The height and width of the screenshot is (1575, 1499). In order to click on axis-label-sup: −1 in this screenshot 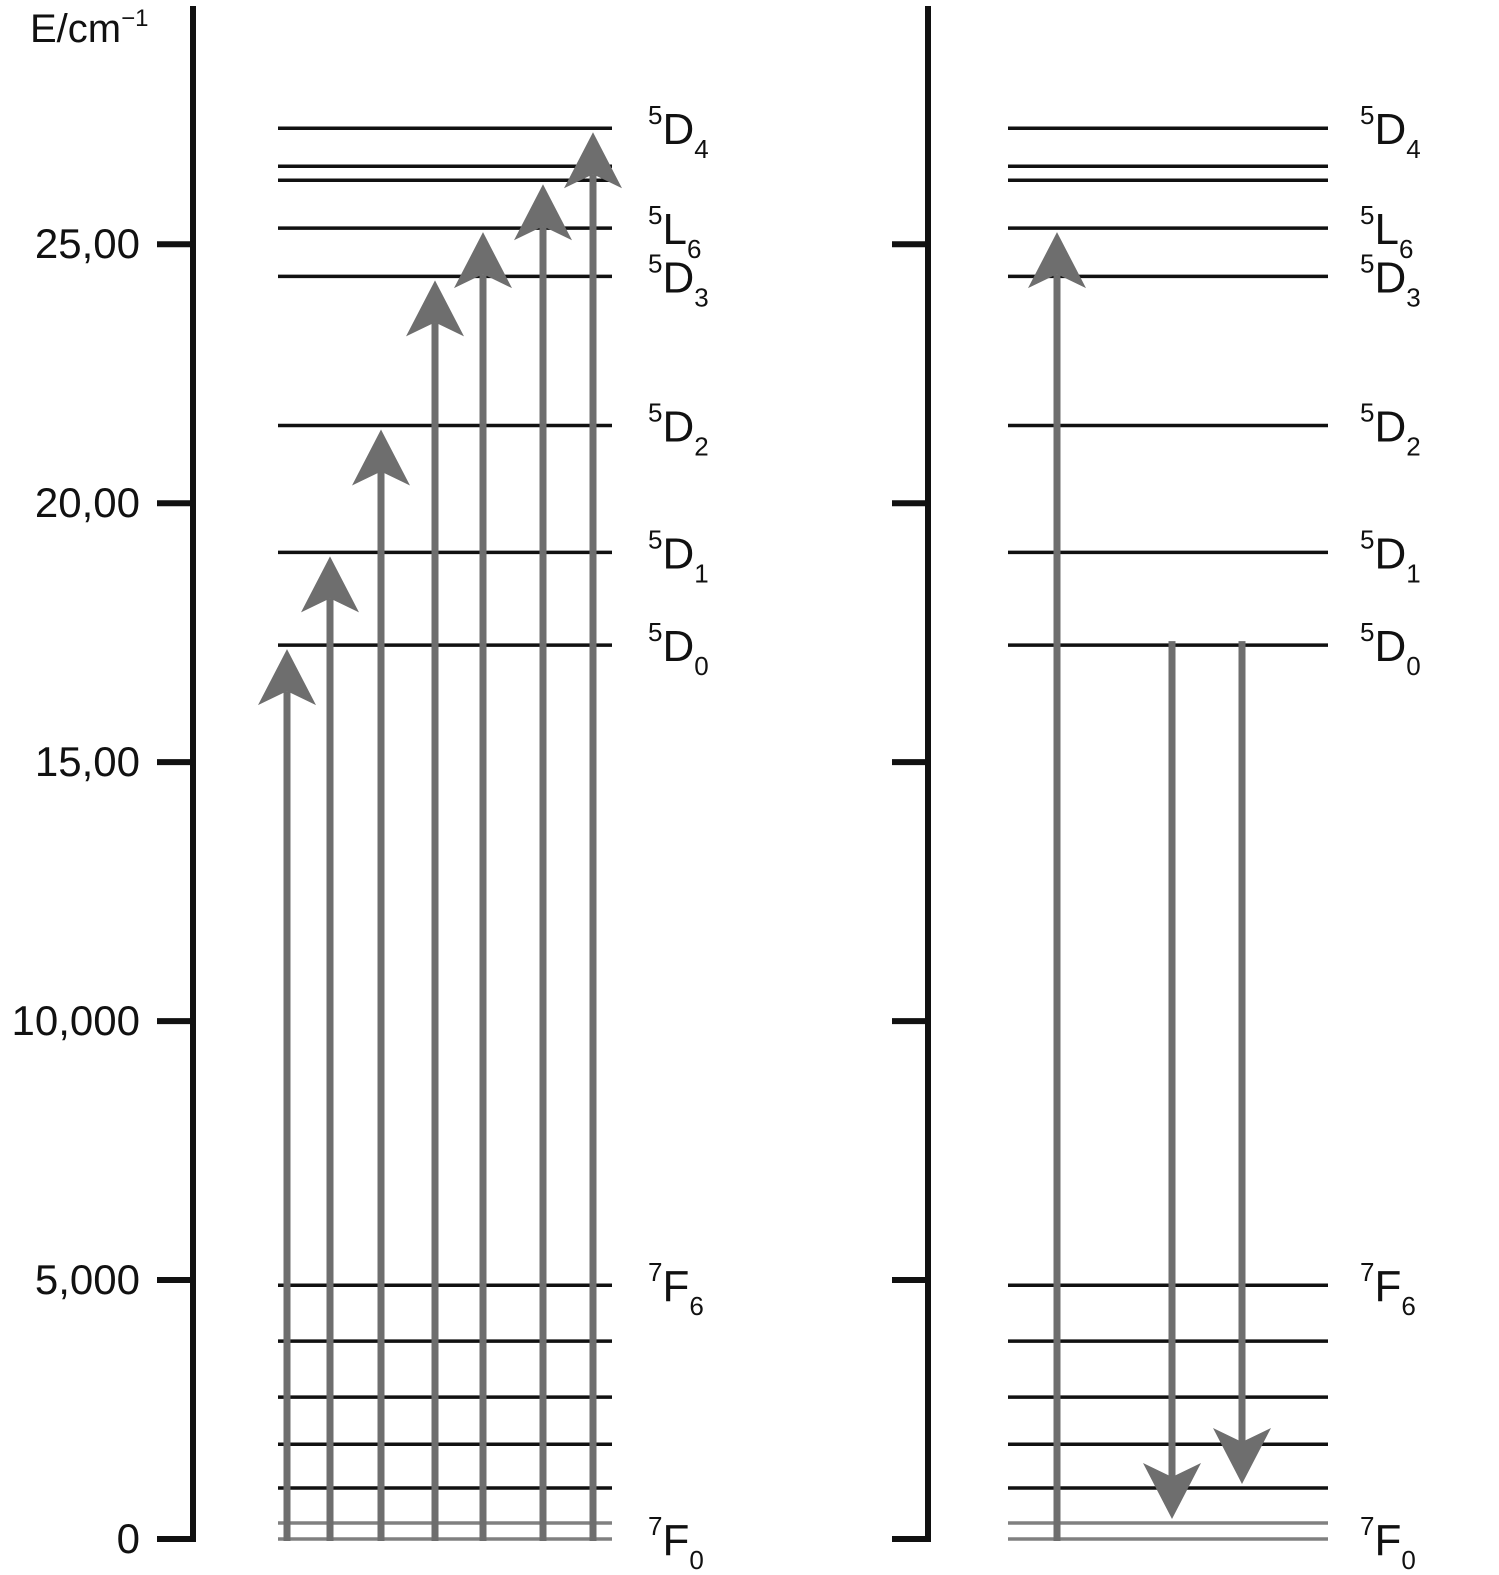, I will do `click(134, 18)`.